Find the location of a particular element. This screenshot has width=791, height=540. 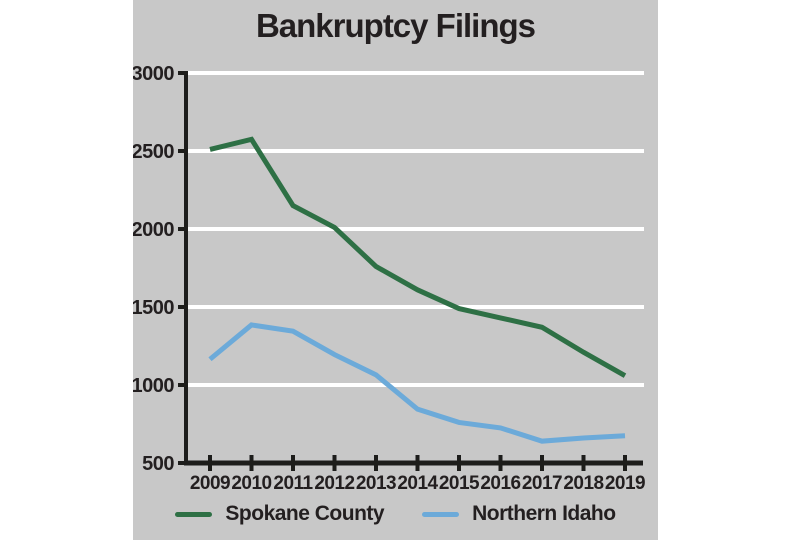

legend-item-northern-idaho: Northern Idaho is located at coordinates (519, 514).